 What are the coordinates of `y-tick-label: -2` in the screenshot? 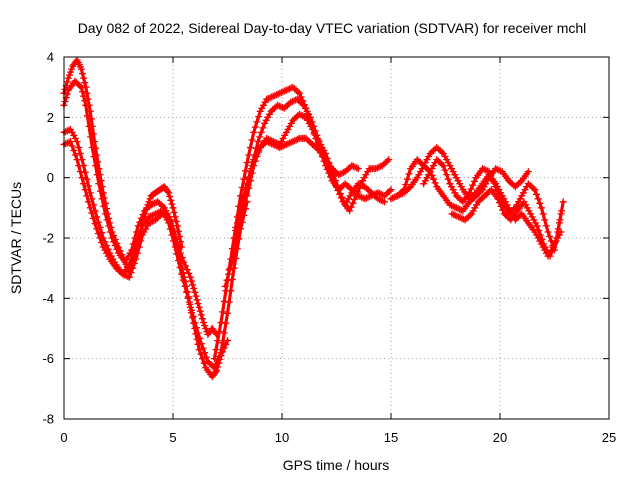 It's located at (48, 238).